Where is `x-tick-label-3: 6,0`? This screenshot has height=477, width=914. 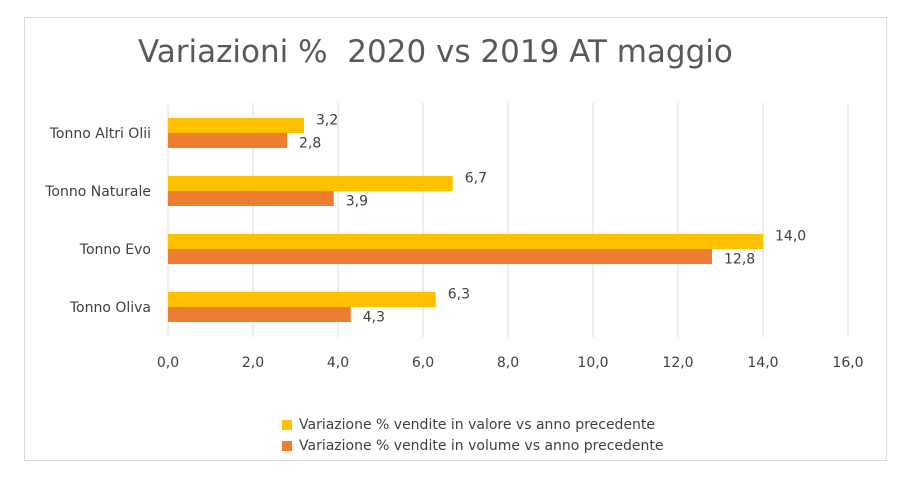
x-tick-label-3: 6,0 is located at coordinates (423, 363).